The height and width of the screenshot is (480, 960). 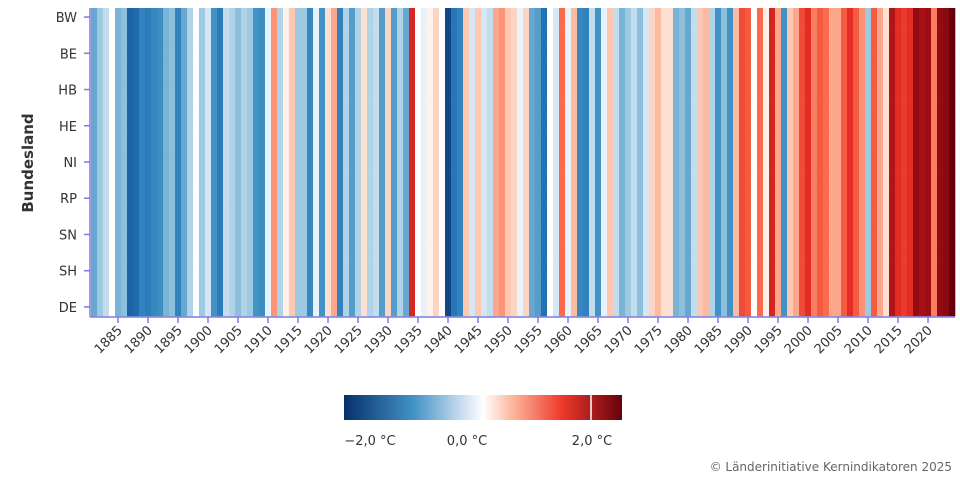 I want to click on x-tick-label: 1915, so click(x=289, y=340).